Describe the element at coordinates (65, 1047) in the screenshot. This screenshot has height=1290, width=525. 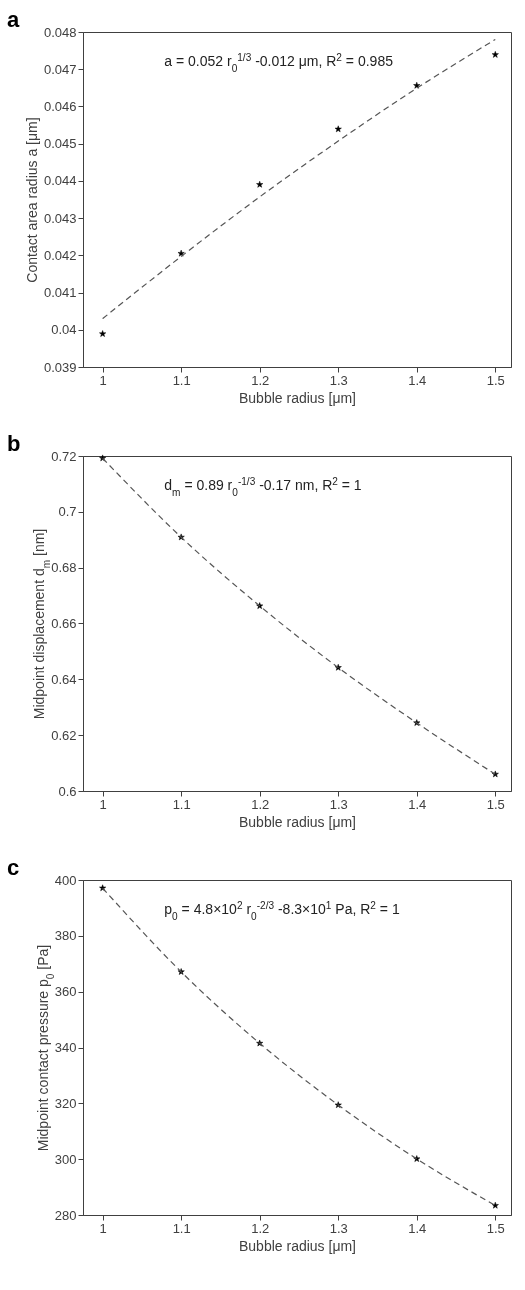
I see `y-tick-label: 340` at that location.